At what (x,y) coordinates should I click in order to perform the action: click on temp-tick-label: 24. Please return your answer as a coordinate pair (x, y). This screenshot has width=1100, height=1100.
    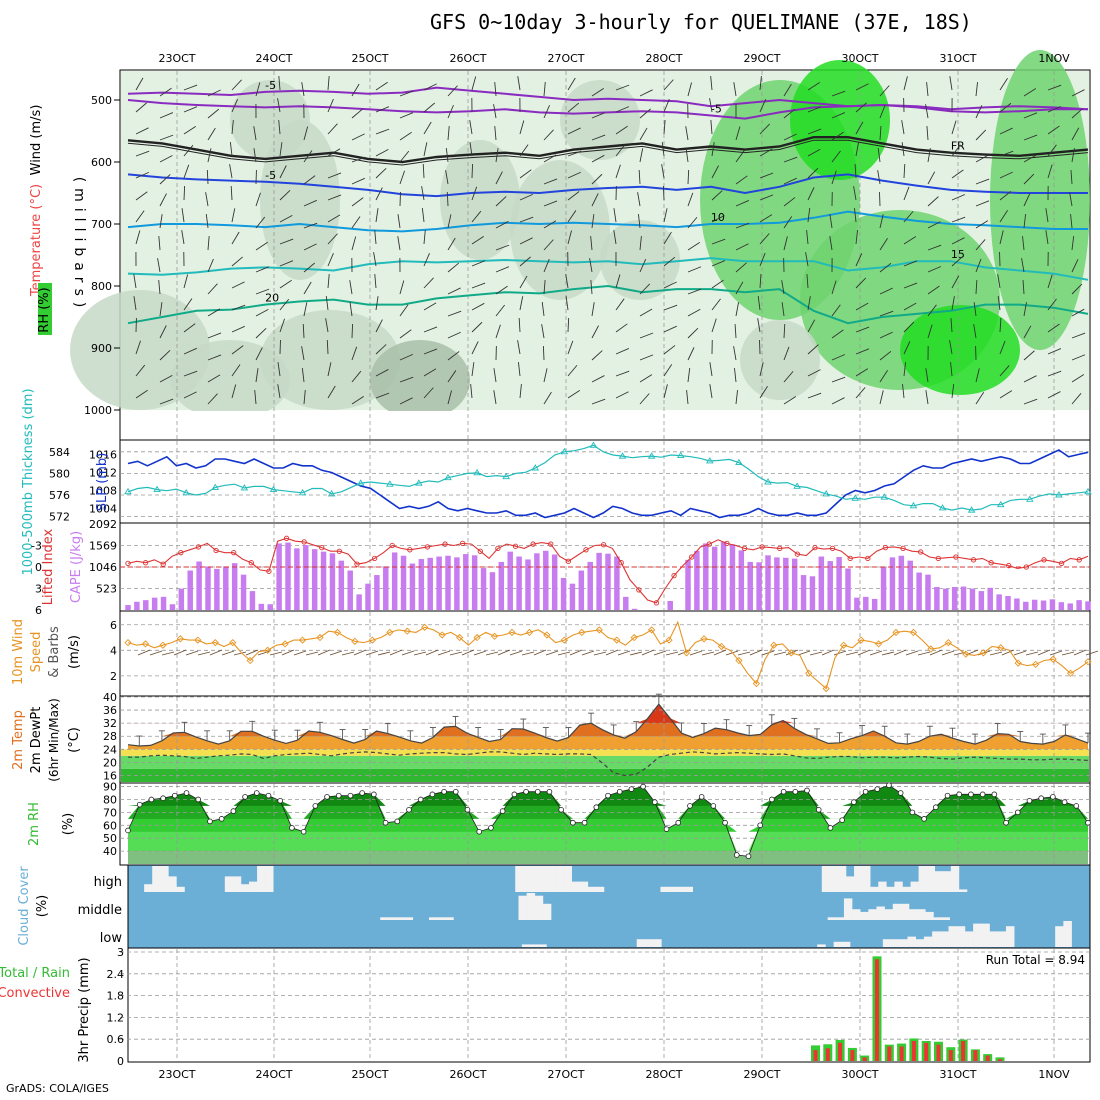
    Looking at the image, I should click on (110, 749).